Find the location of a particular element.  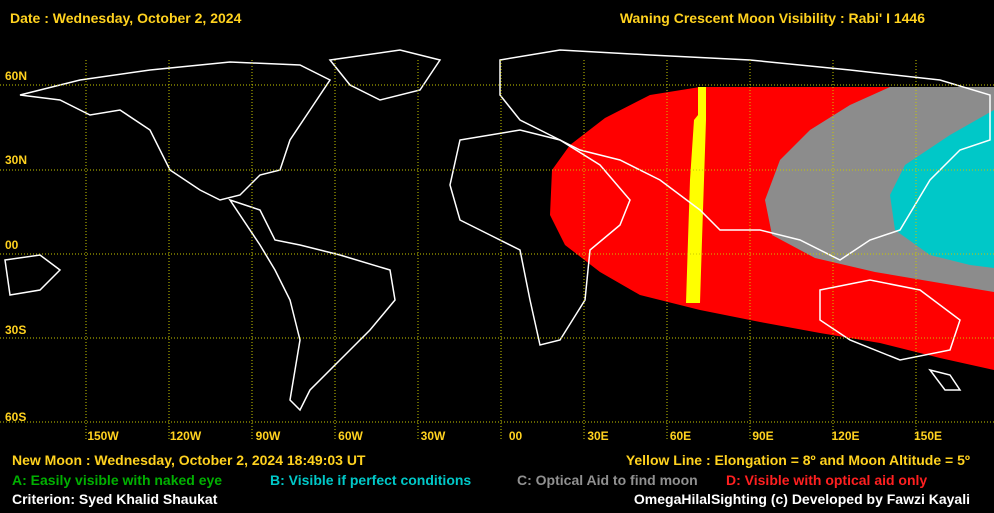

lat-label: 30N is located at coordinates (16, 160).